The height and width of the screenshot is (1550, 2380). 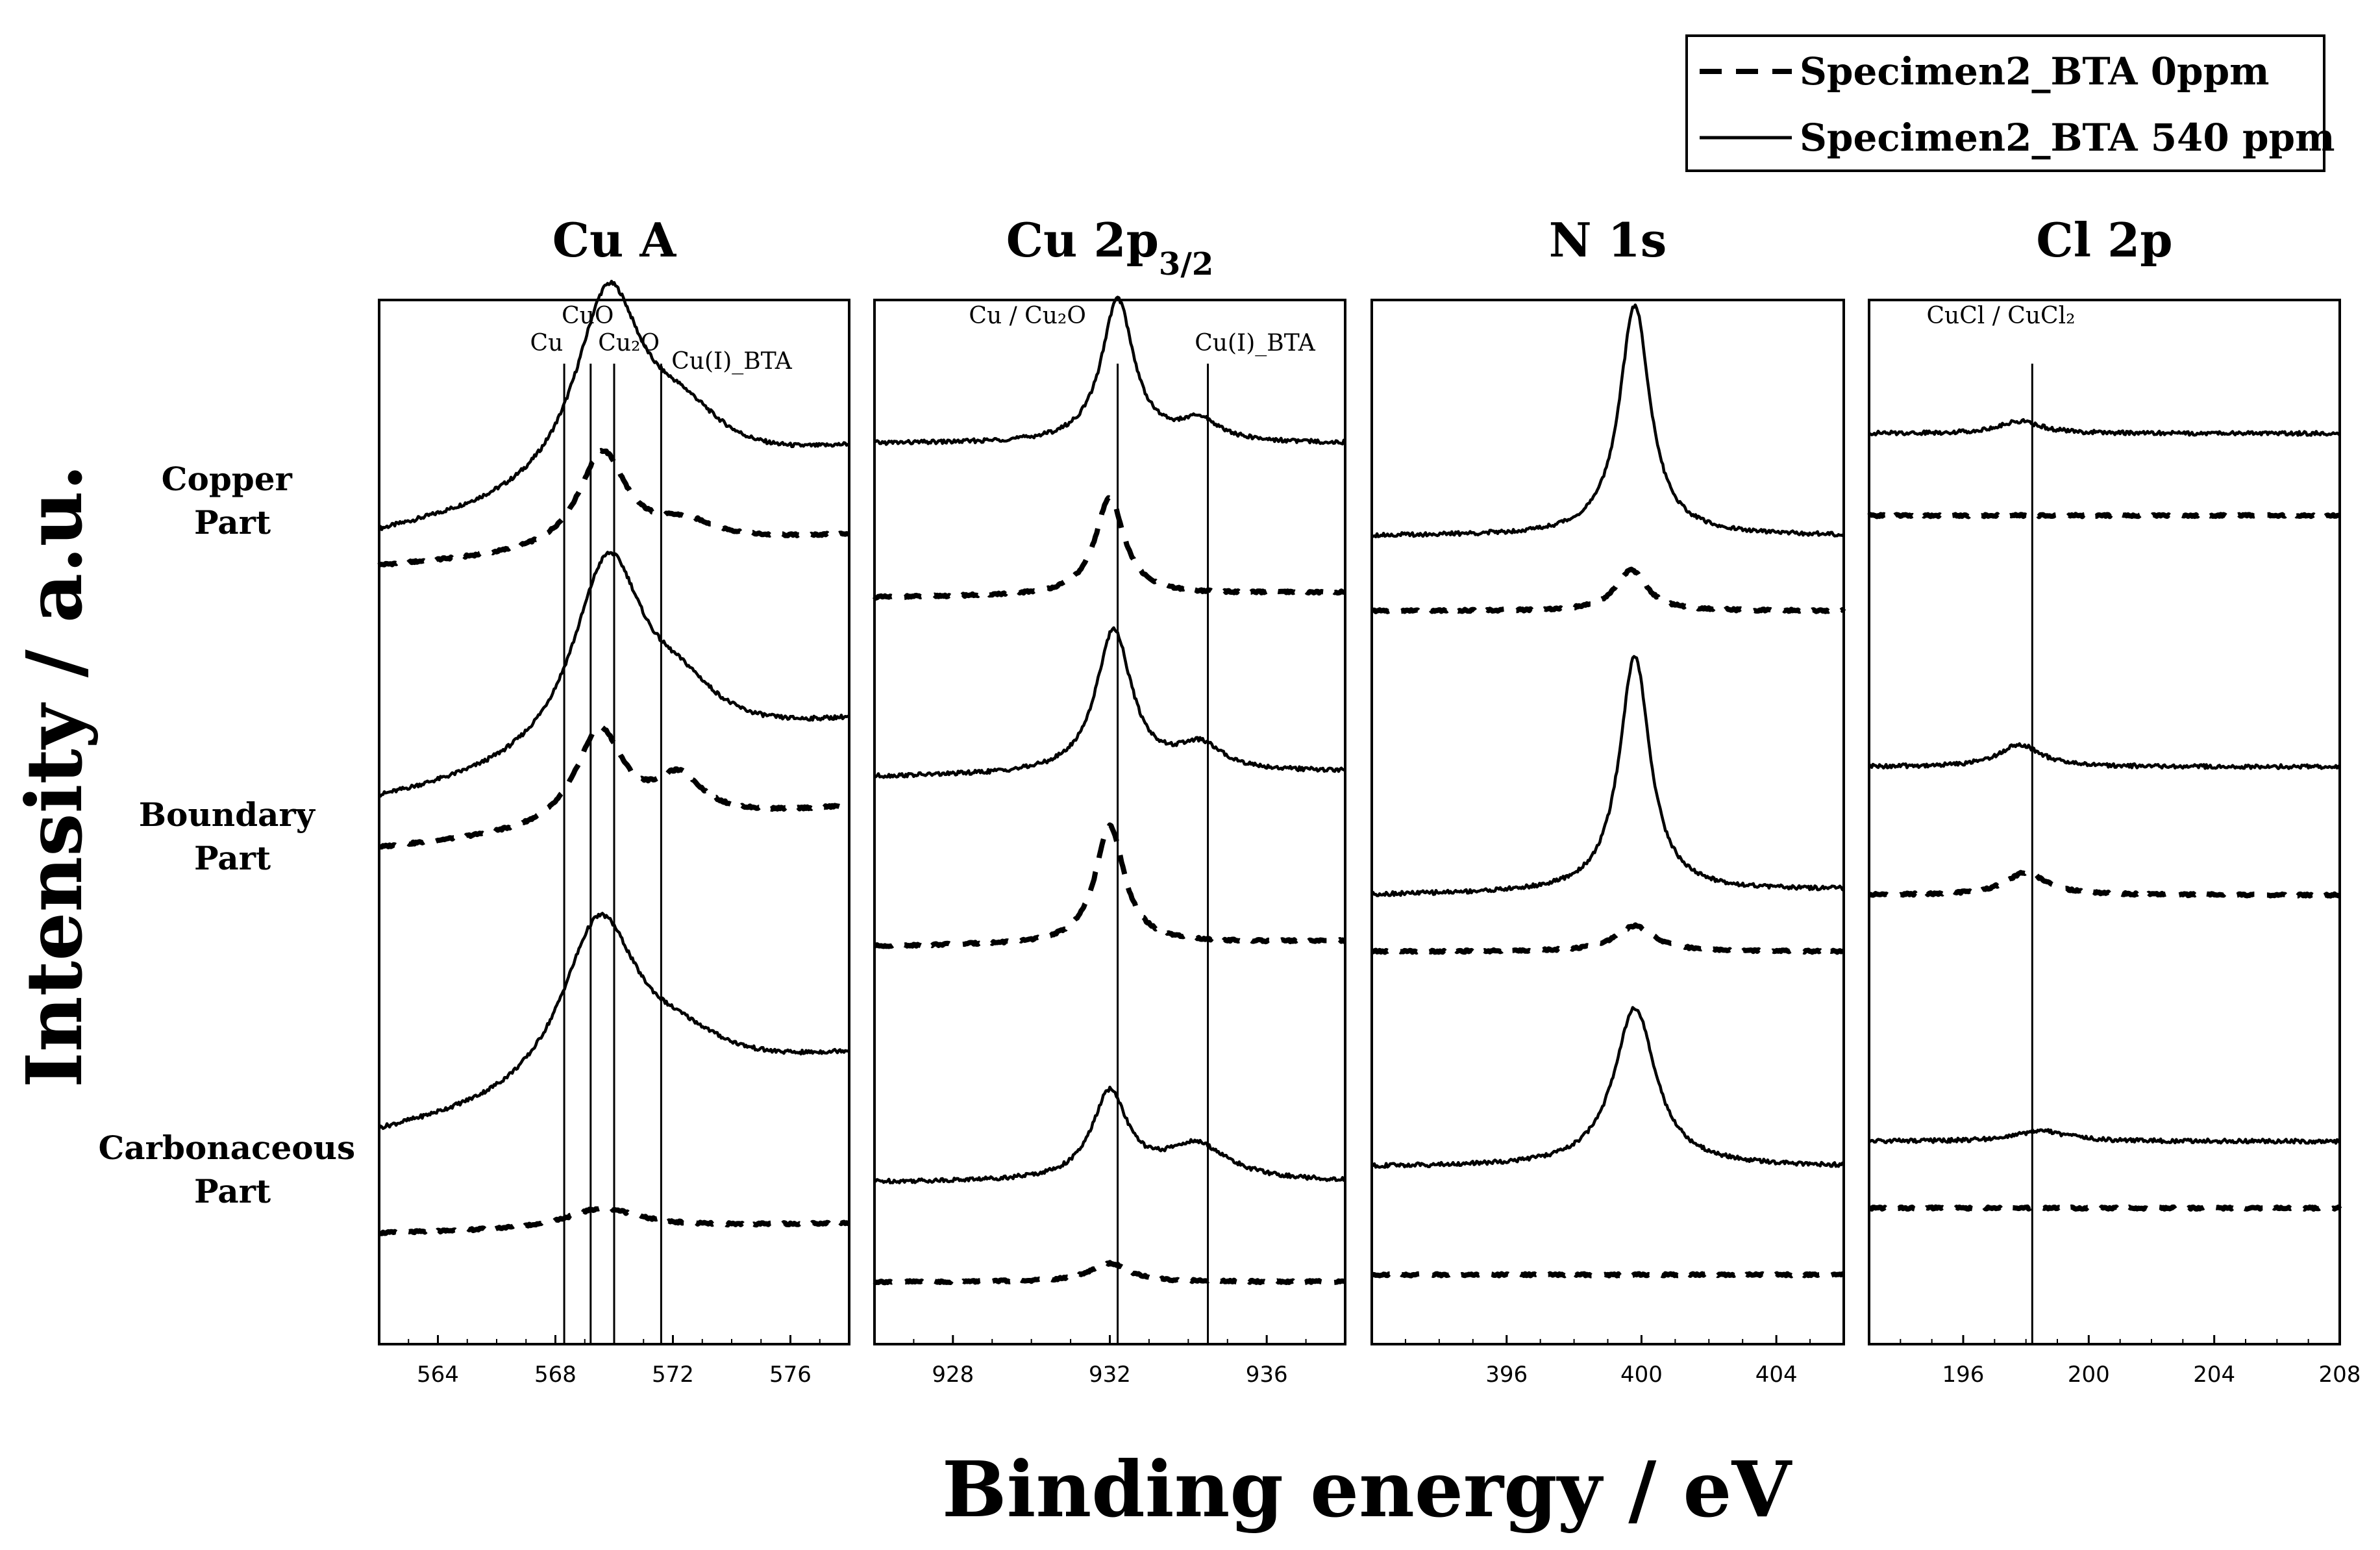 I want to click on legend-label-0ppm: Specimen2_BTA 0ppm, so click(x=2035, y=71).